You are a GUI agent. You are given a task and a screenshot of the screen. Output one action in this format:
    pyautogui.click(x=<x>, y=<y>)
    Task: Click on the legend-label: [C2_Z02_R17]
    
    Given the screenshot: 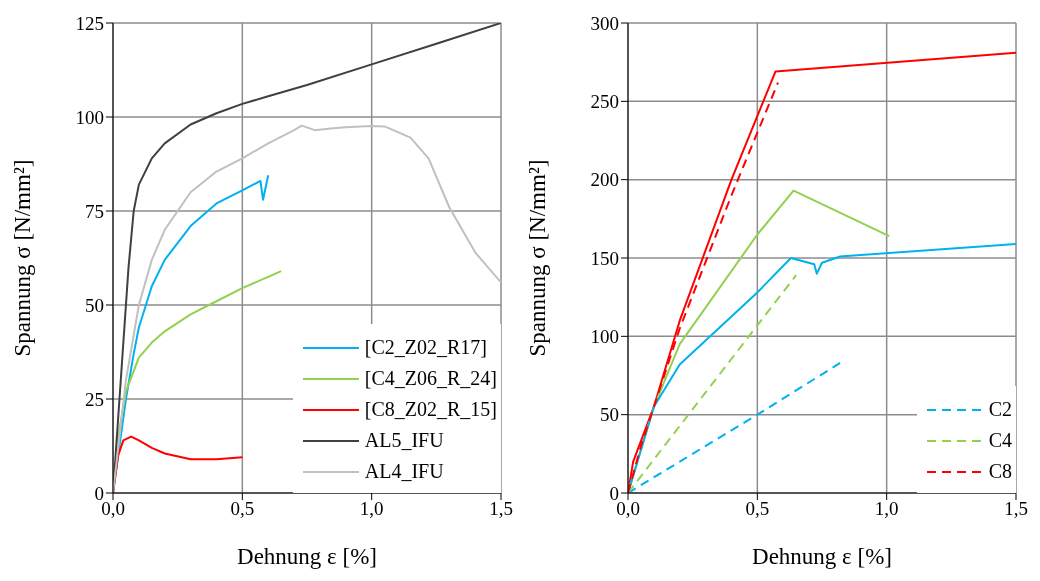 What is the action you would take?
    pyautogui.click(x=425, y=347)
    